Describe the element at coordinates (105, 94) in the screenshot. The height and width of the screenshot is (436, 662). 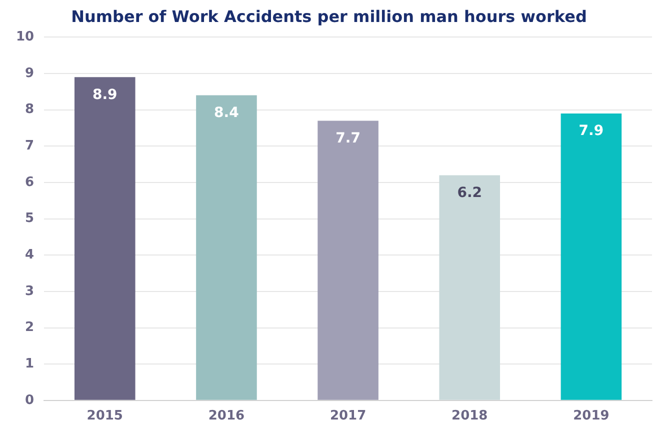
I see `data-label: 8.9` at that location.